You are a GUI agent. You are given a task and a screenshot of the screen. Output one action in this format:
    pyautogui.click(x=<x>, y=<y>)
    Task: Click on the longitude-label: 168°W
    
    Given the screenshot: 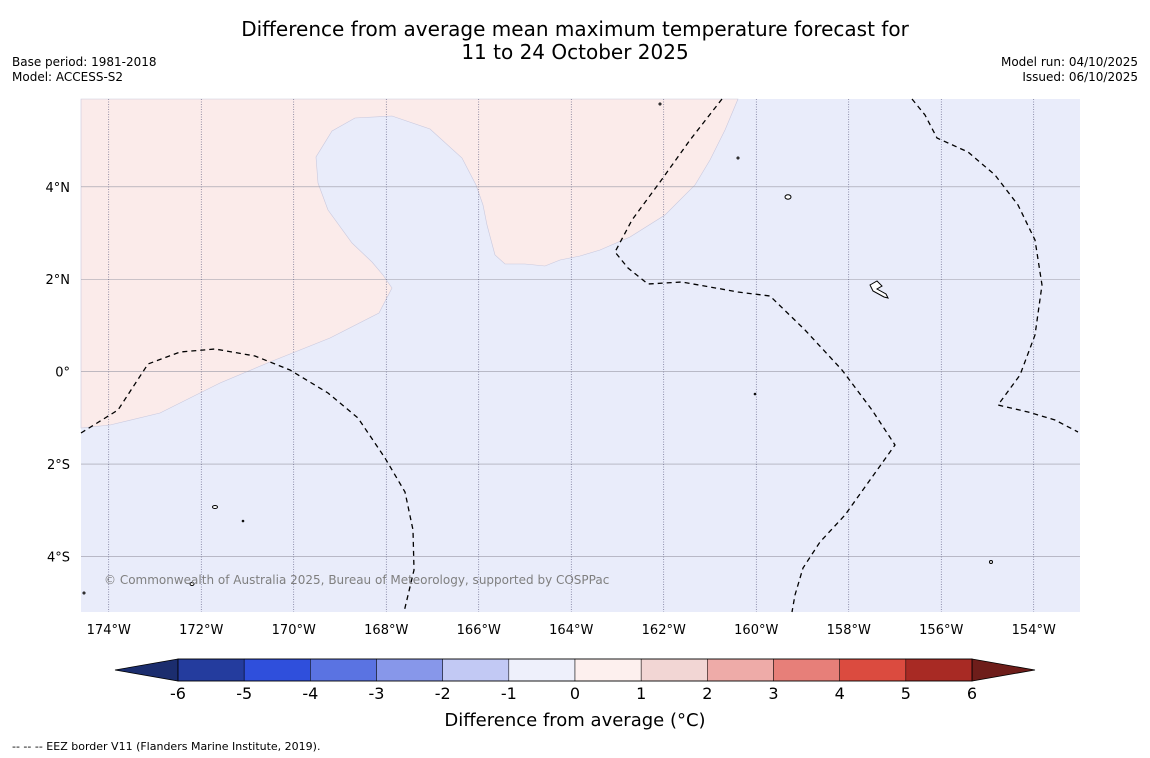 What is the action you would take?
    pyautogui.click(x=386, y=630)
    